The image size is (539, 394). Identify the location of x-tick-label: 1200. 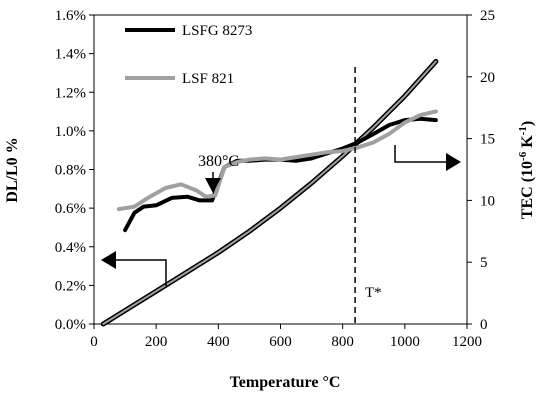
(467, 342).